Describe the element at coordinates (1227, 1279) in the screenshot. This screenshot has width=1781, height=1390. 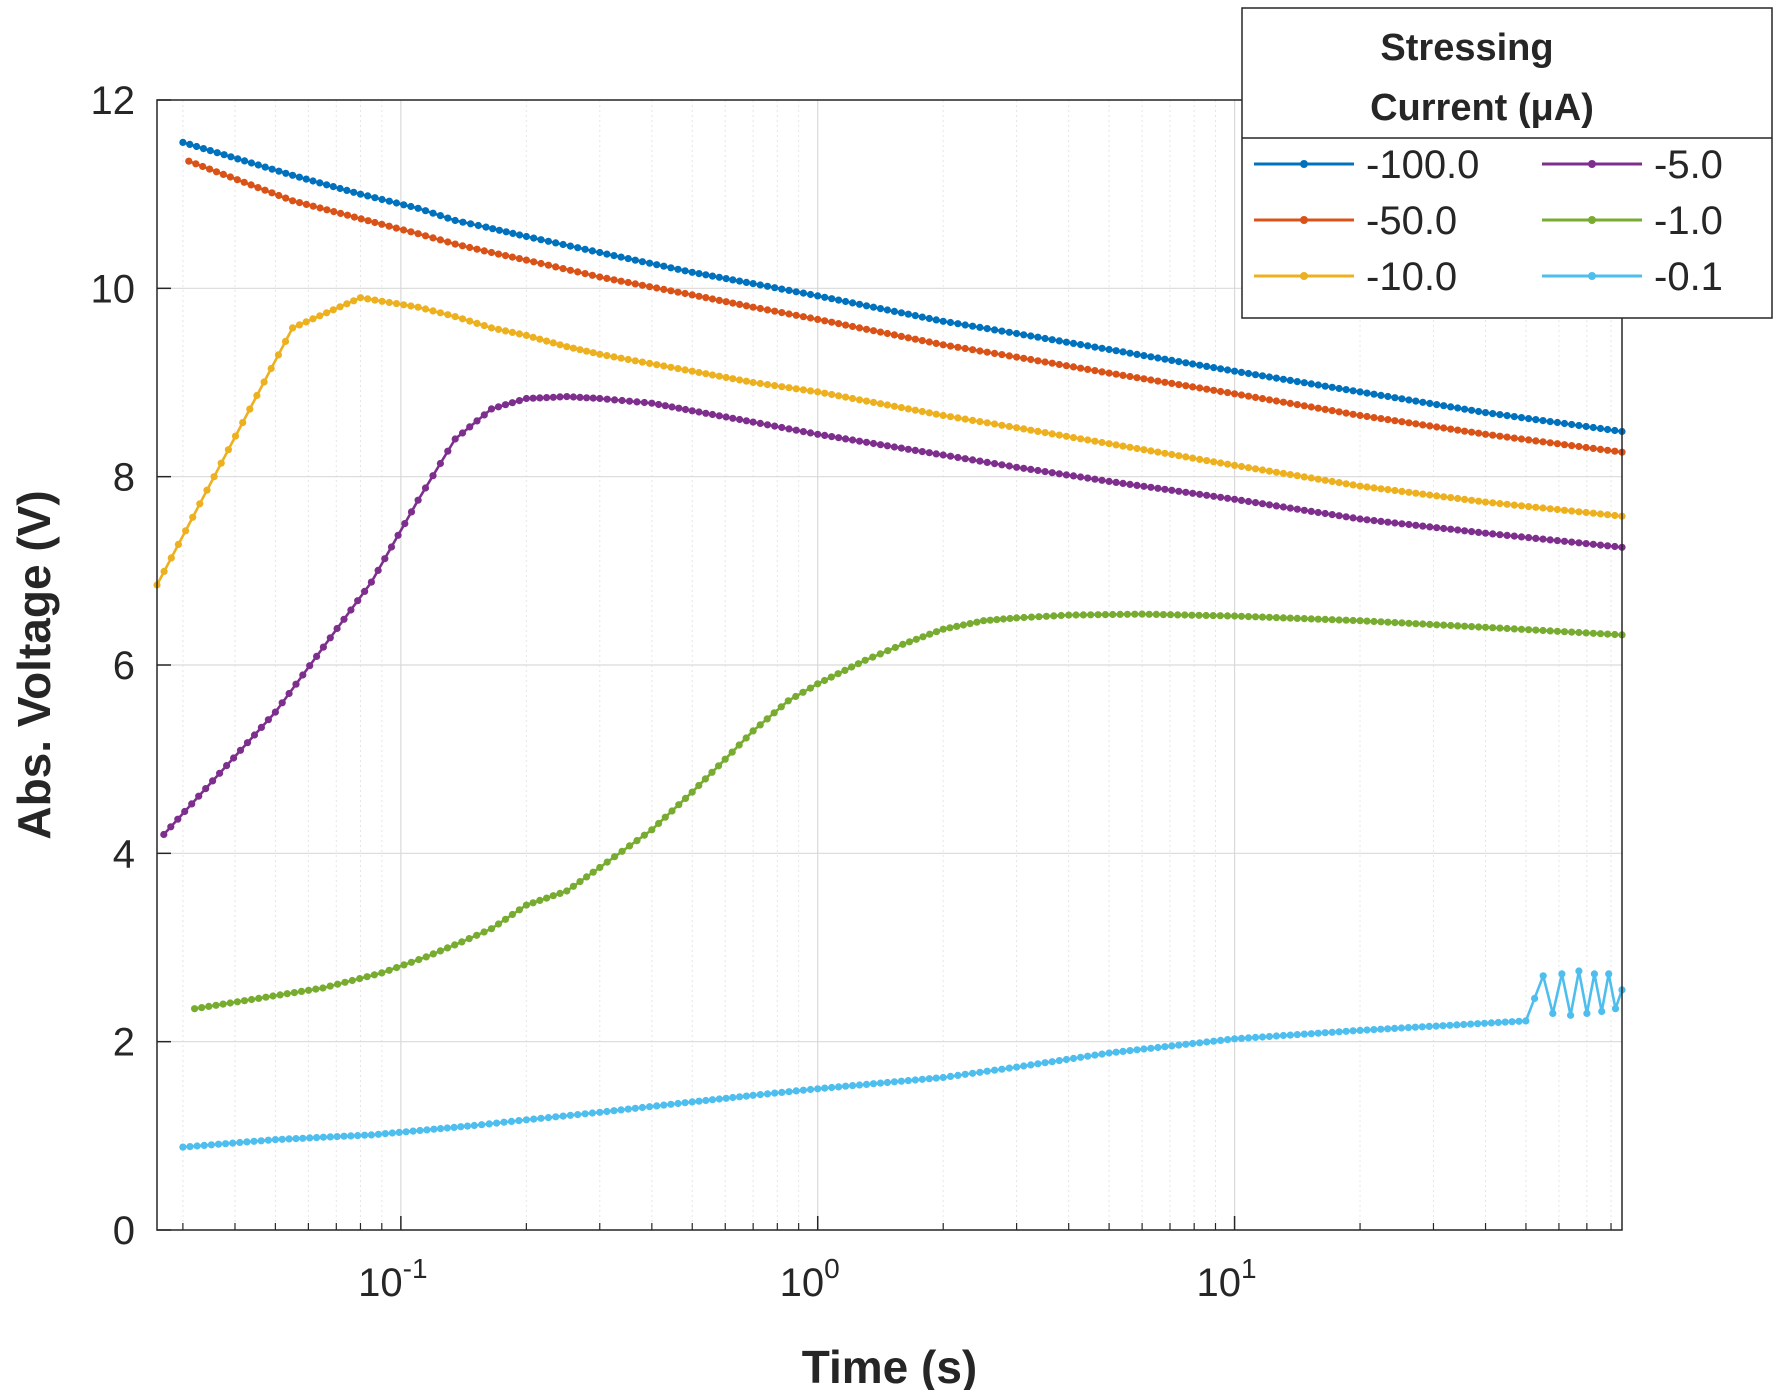
I see `x-tick-label: 101` at that location.